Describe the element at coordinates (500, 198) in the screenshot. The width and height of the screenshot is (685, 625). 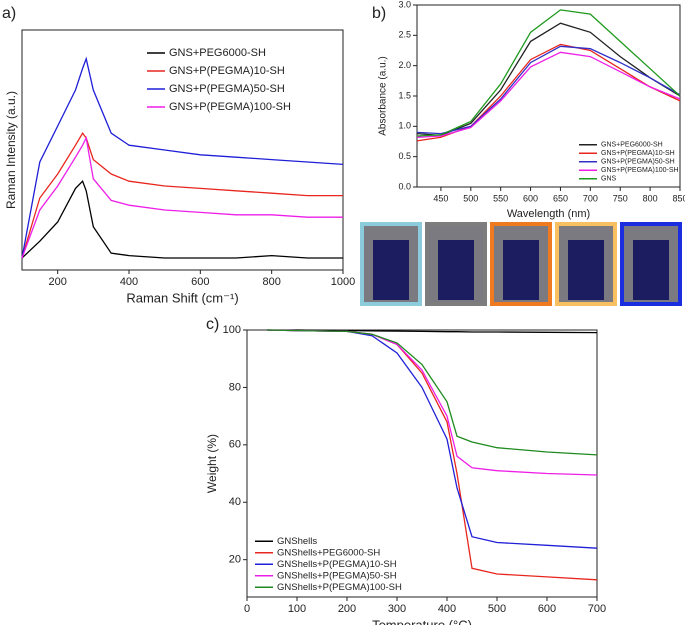
I see `x-tick-label: 550` at that location.